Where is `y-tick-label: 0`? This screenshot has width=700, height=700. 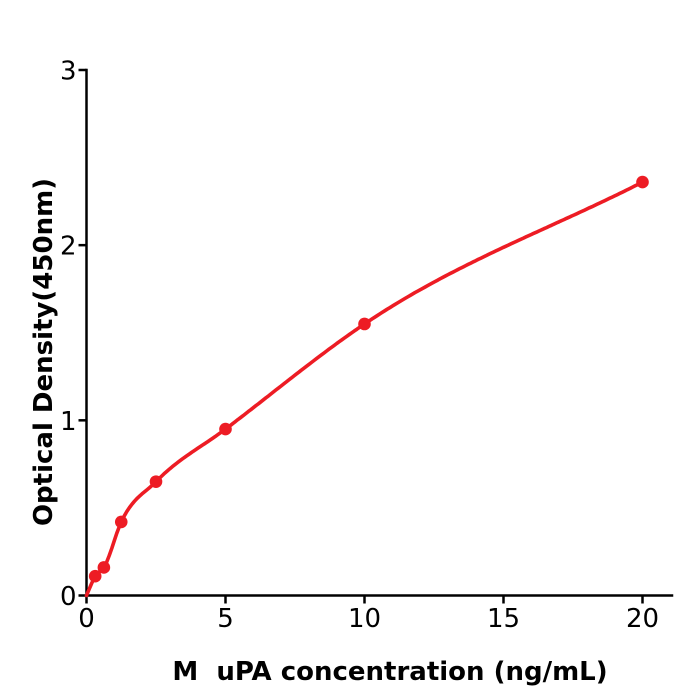 y-tick-label: 0 is located at coordinates (68, 597).